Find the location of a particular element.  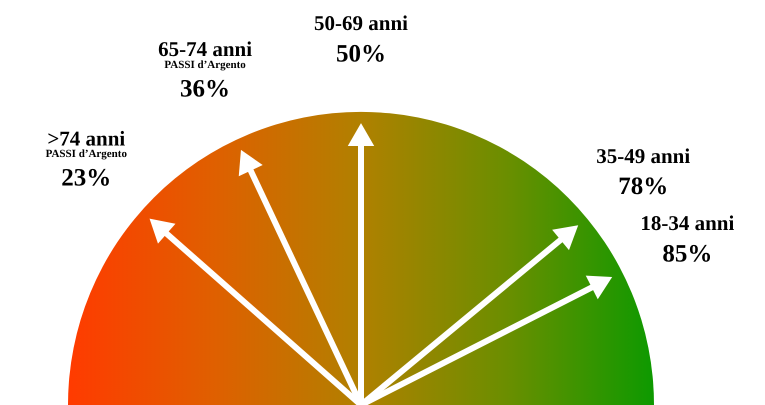

category-label: 50-69 anni is located at coordinates (361, 23).